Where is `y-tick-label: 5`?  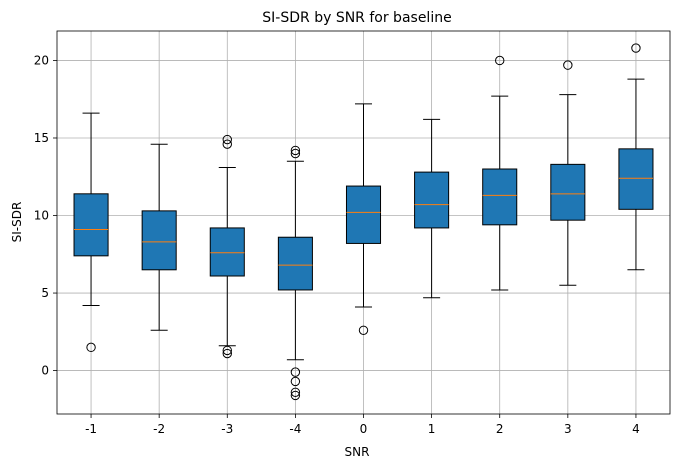 y-tick-label: 5 is located at coordinates (45, 293).